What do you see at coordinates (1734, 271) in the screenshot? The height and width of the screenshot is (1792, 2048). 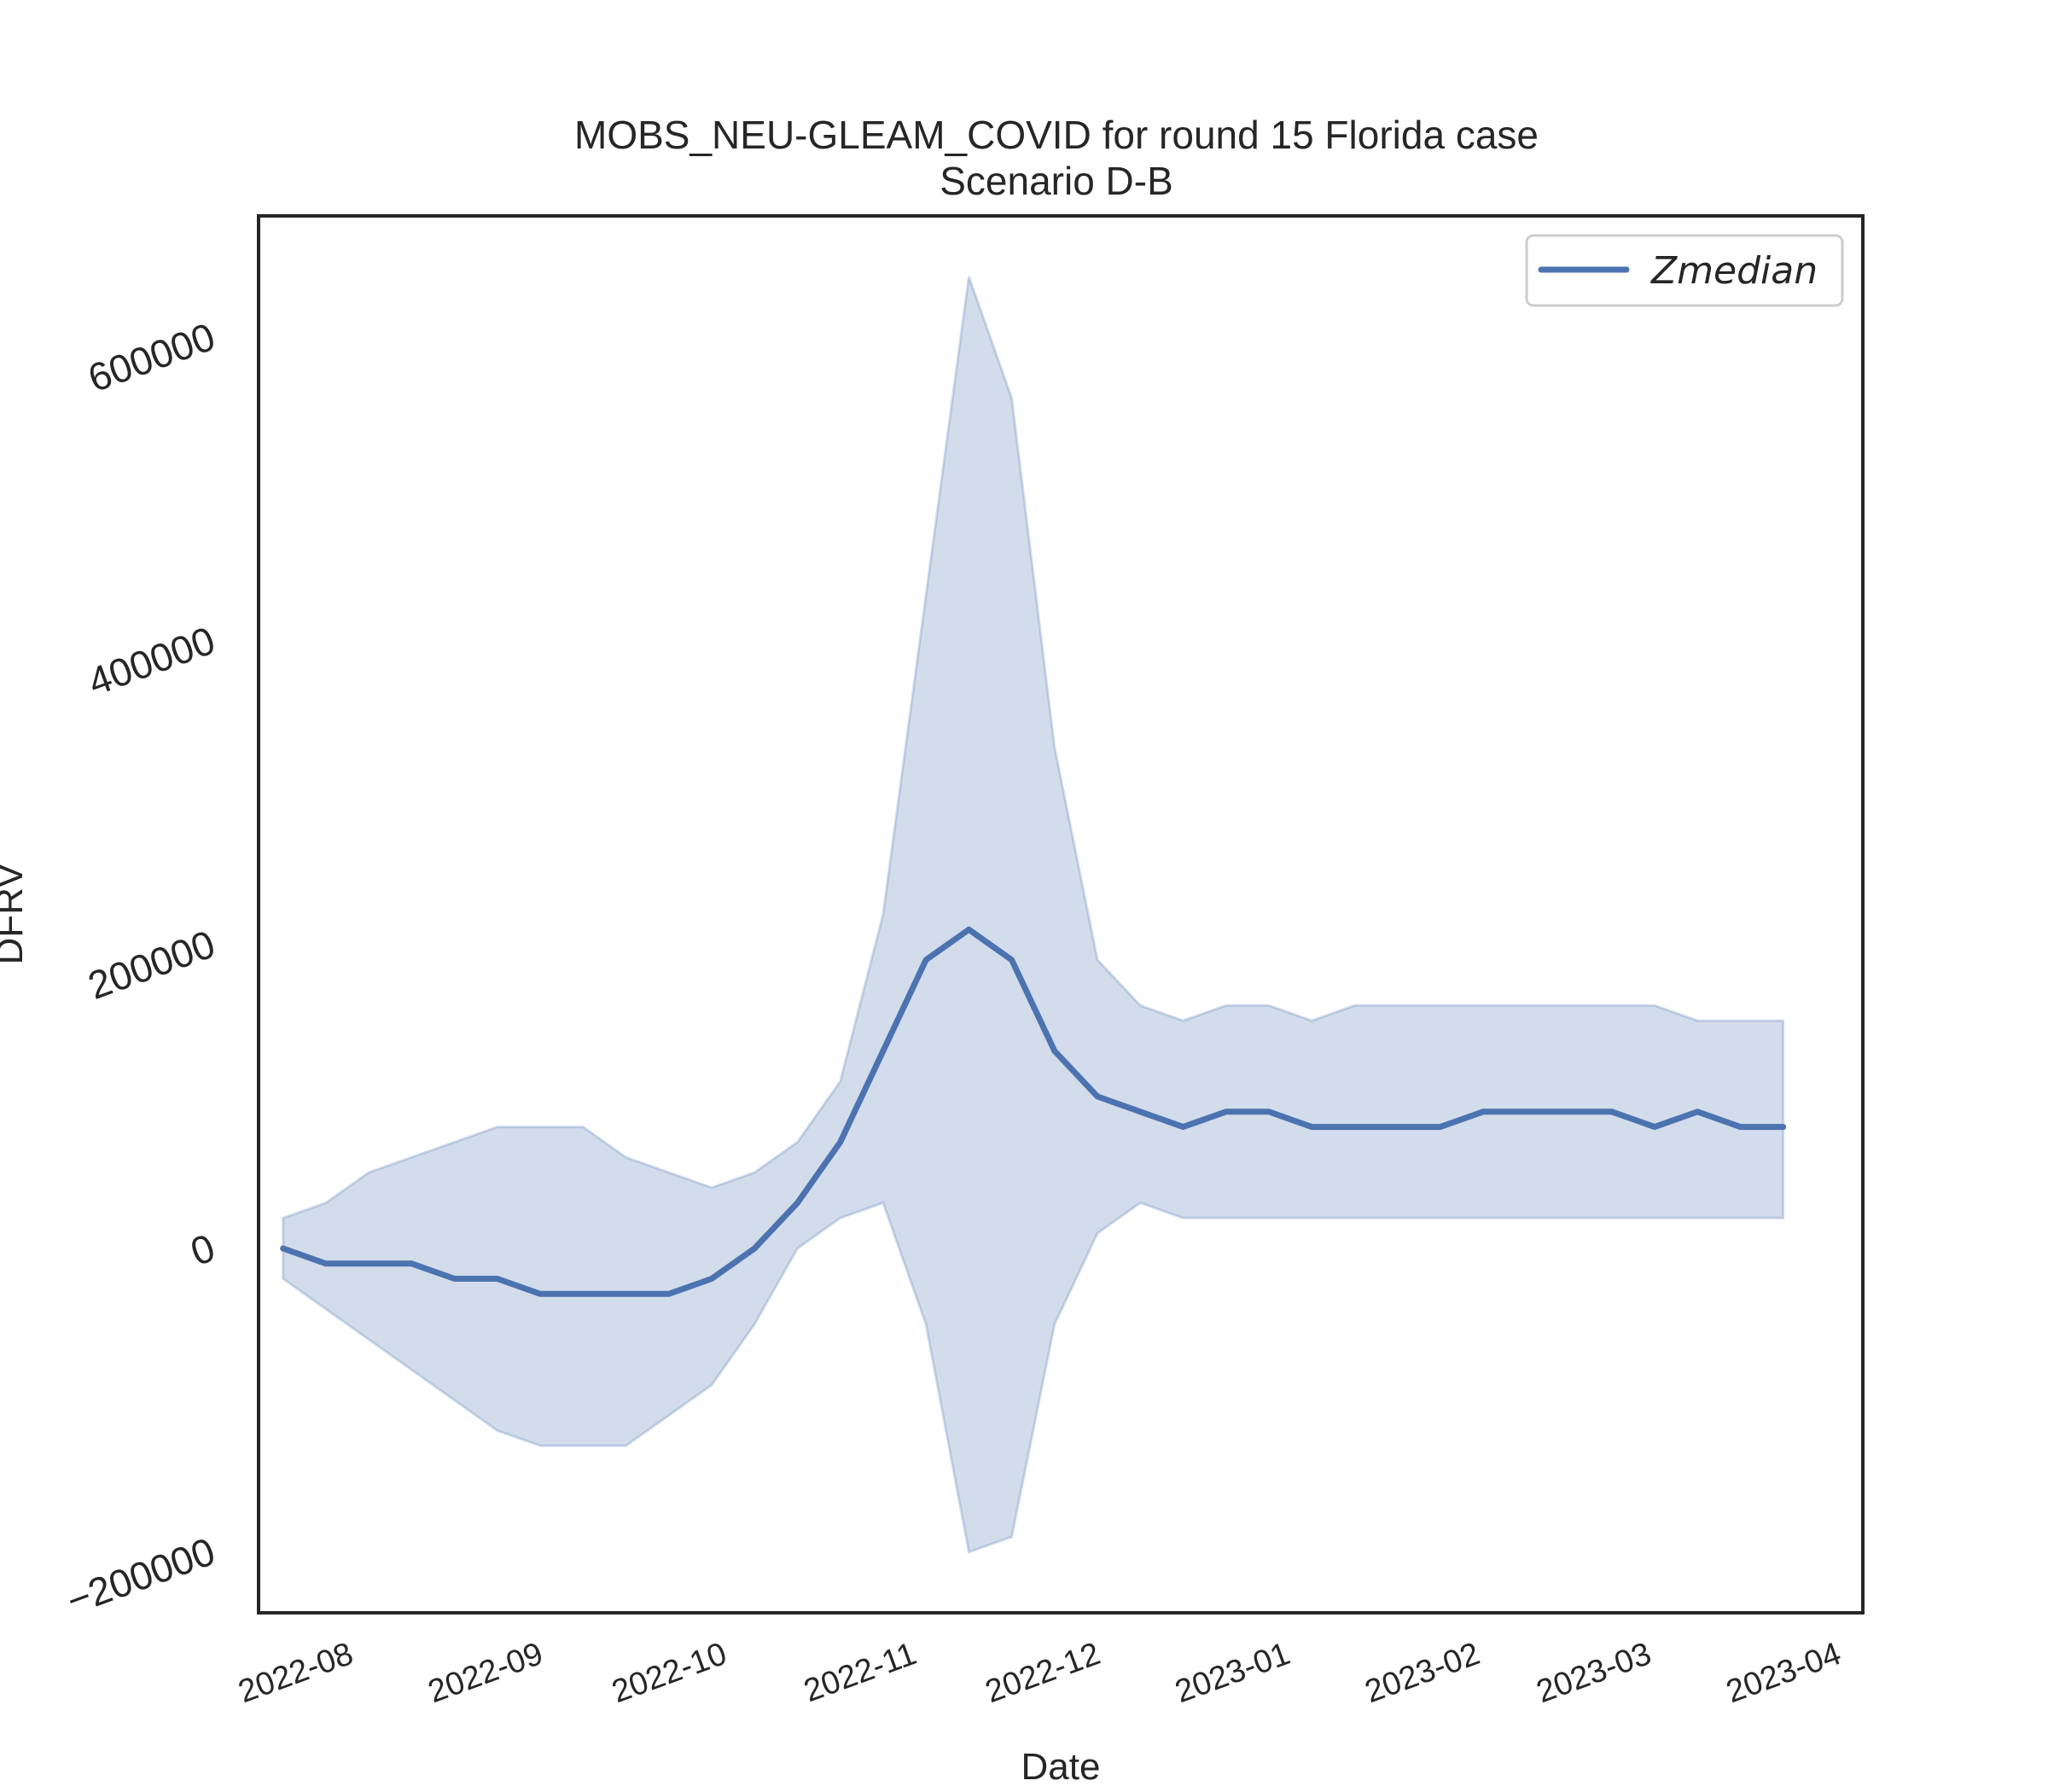 I see `legend-label-zmedian: Zmedian` at bounding box center [1734, 271].